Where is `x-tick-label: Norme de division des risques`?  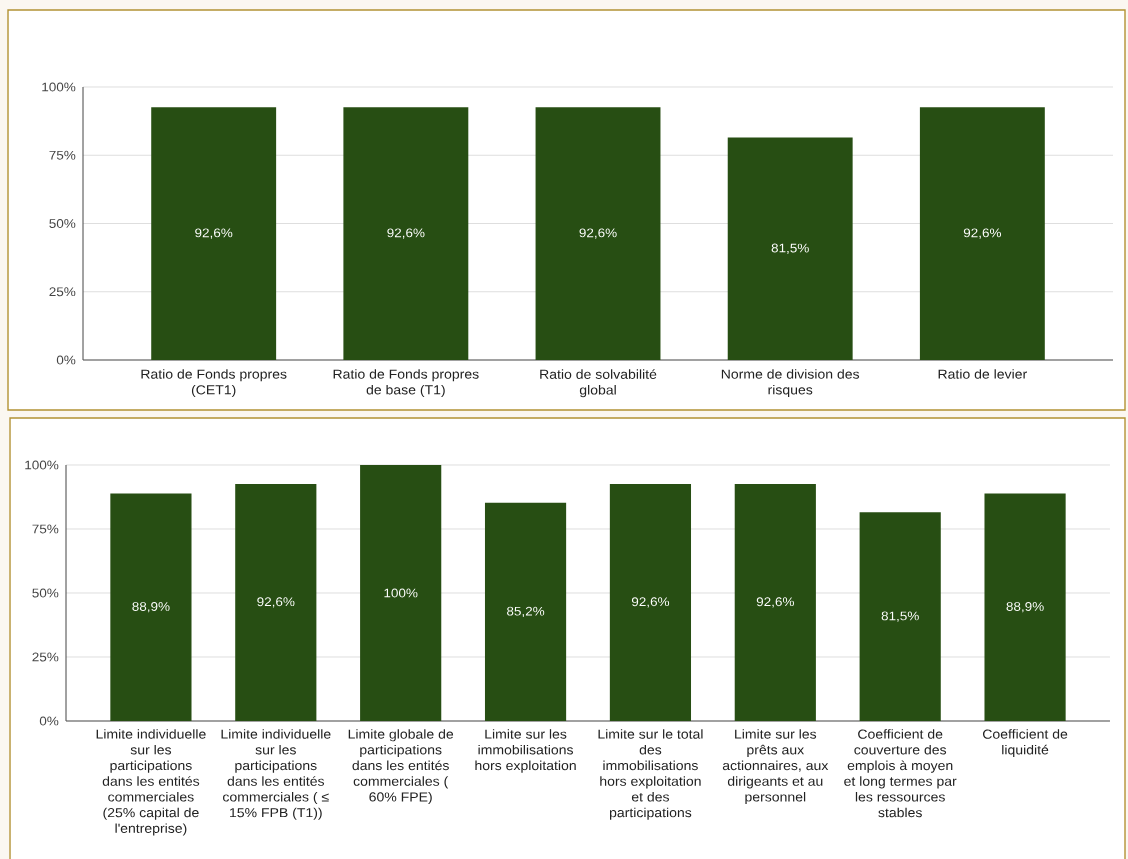 x-tick-label: Norme de division des risques is located at coordinates (790, 383).